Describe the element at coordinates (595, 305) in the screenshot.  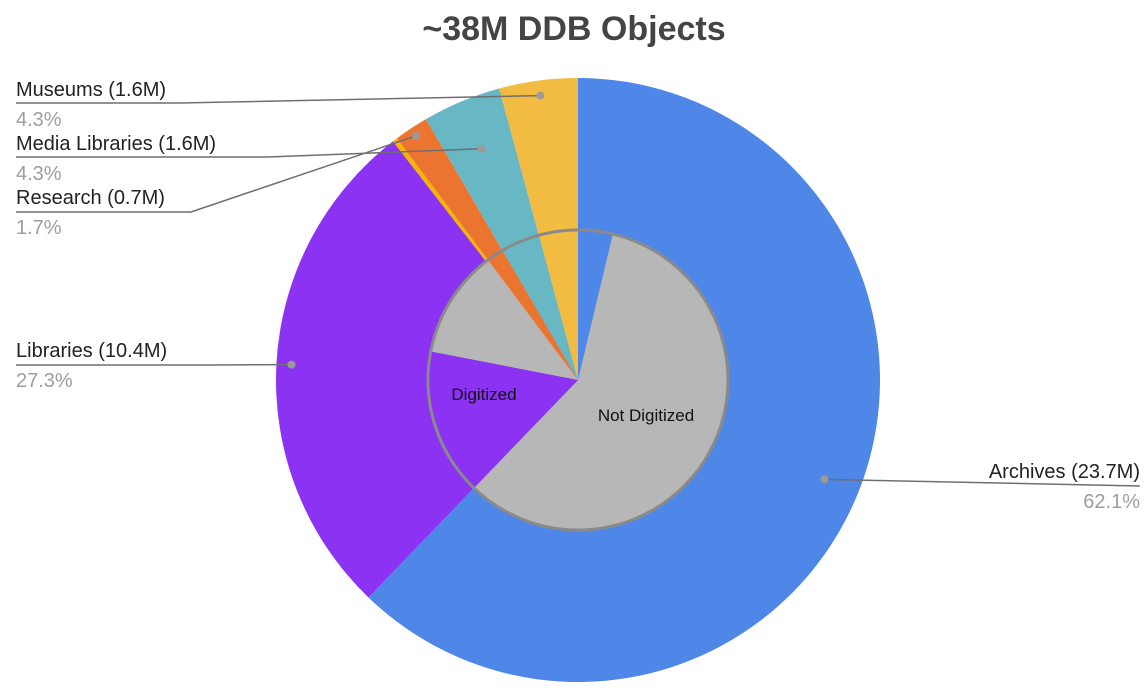
I see `inner-slice-digitized-archives` at that location.